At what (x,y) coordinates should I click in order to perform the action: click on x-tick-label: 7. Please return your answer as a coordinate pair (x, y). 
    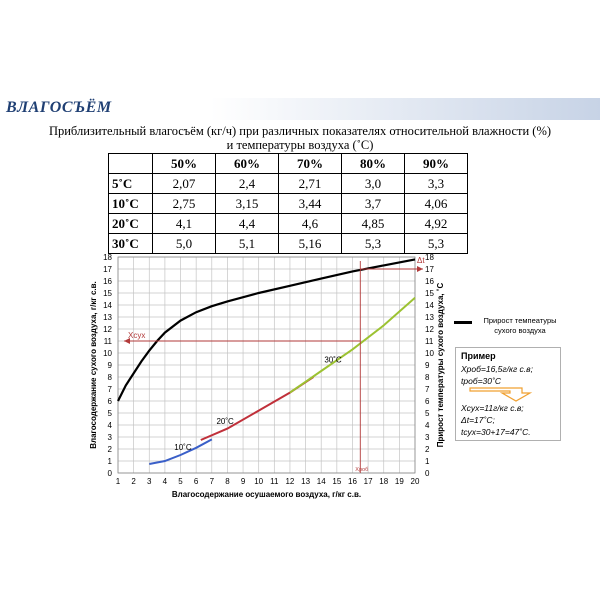
    Looking at the image, I should click on (212, 481).